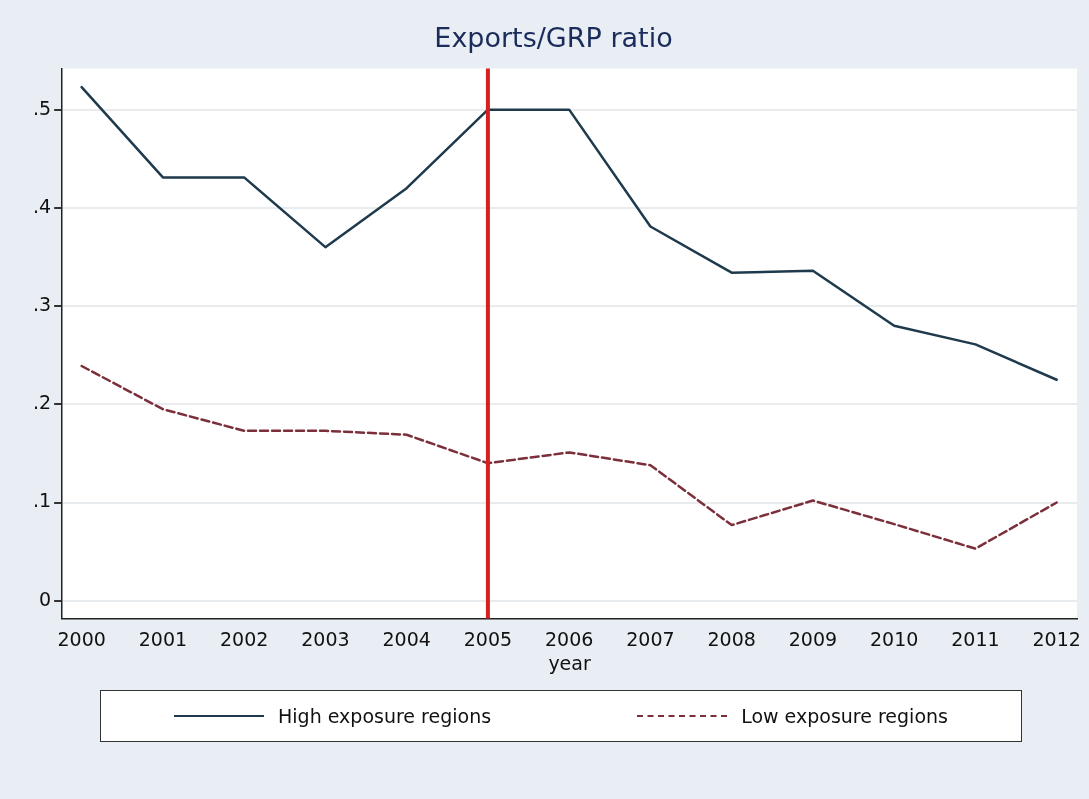  What do you see at coordinates (325, 638) in the screenshot?
I see `x-tick-label: 2003` at bounding box center [325, 638].